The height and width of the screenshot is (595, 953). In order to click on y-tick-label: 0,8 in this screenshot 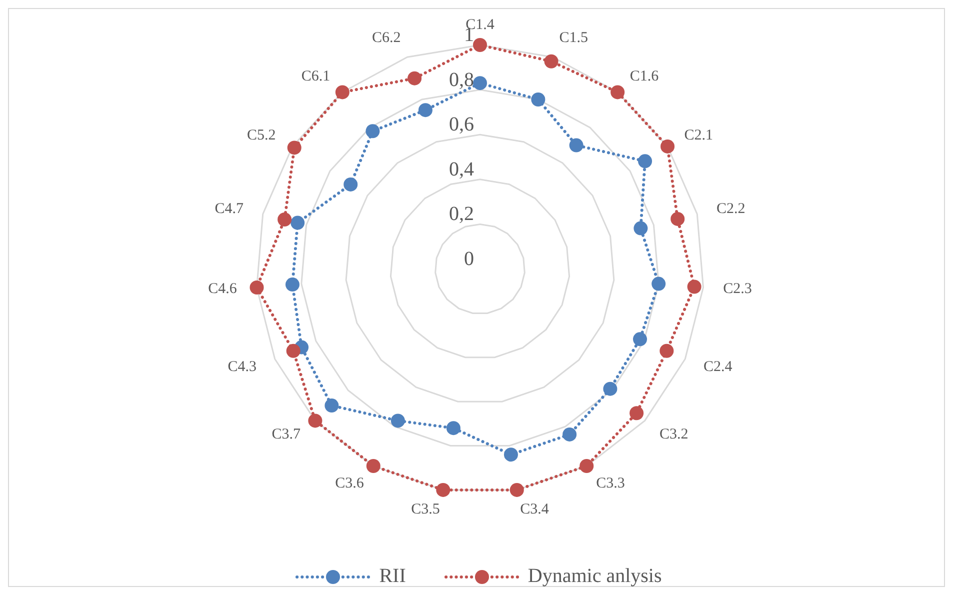, I will do `click(461, 79)`.